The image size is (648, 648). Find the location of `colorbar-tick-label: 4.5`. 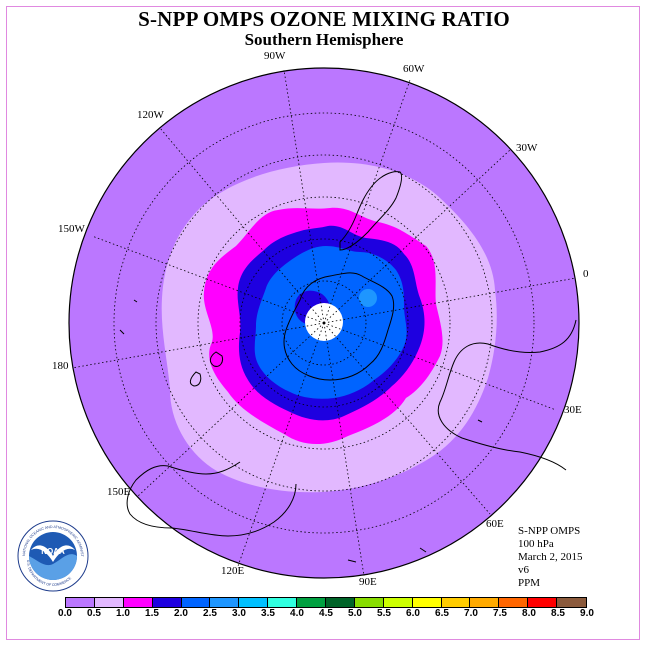

colorbar-tick-label: 4.5 is located at coordinates (326, 613).